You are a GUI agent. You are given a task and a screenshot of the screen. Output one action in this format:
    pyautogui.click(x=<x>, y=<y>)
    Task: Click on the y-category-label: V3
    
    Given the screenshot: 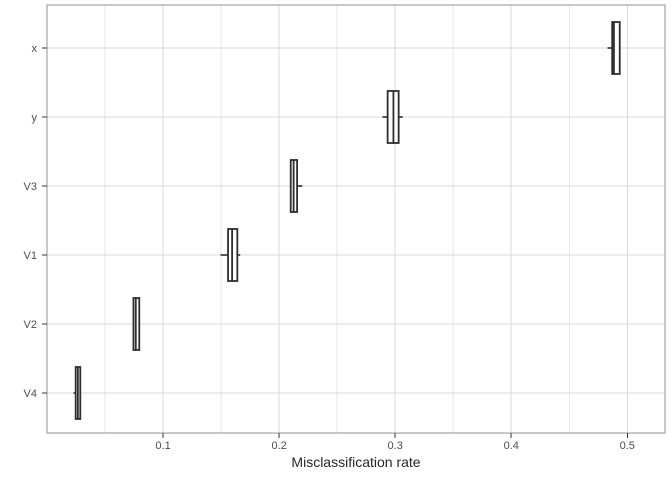 What is the action you would take?
    pyautogui.click(x=30, y=187)
    